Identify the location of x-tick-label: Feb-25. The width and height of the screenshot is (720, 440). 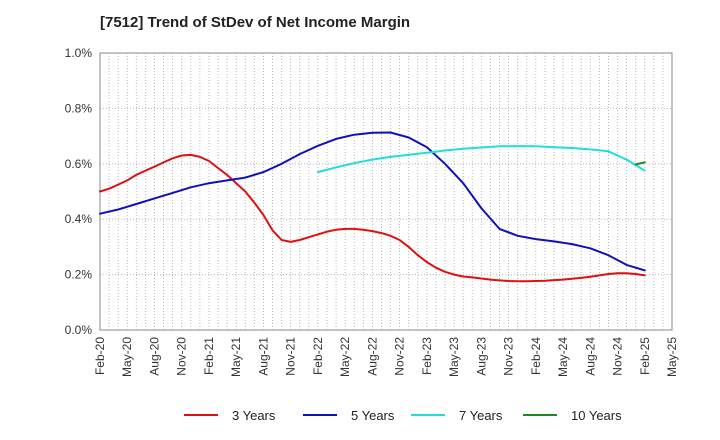
(645, 356).